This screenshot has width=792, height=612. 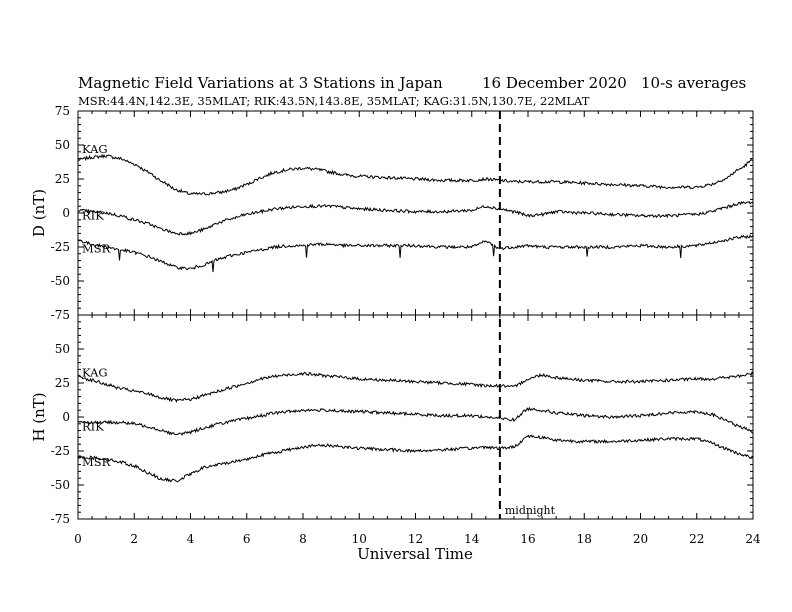 What do you see at coordinates (753, 539) in the screenshot?
I see `x-tick-label: 24` at bounding box center [753, 539].